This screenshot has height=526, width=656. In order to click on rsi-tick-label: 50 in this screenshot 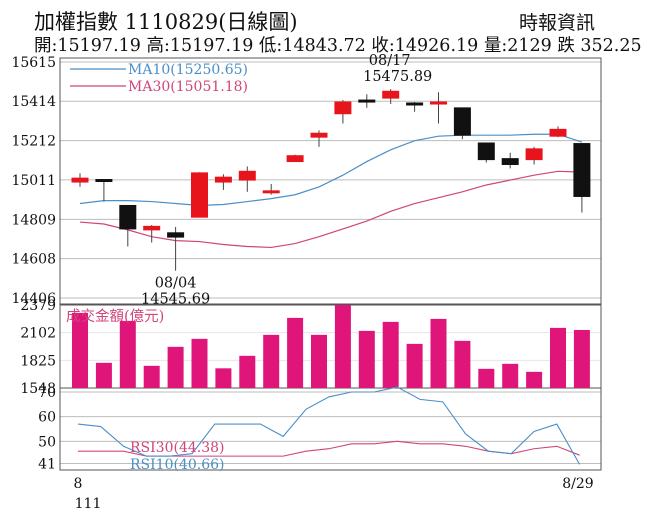, I will do `click(47, 442)`.